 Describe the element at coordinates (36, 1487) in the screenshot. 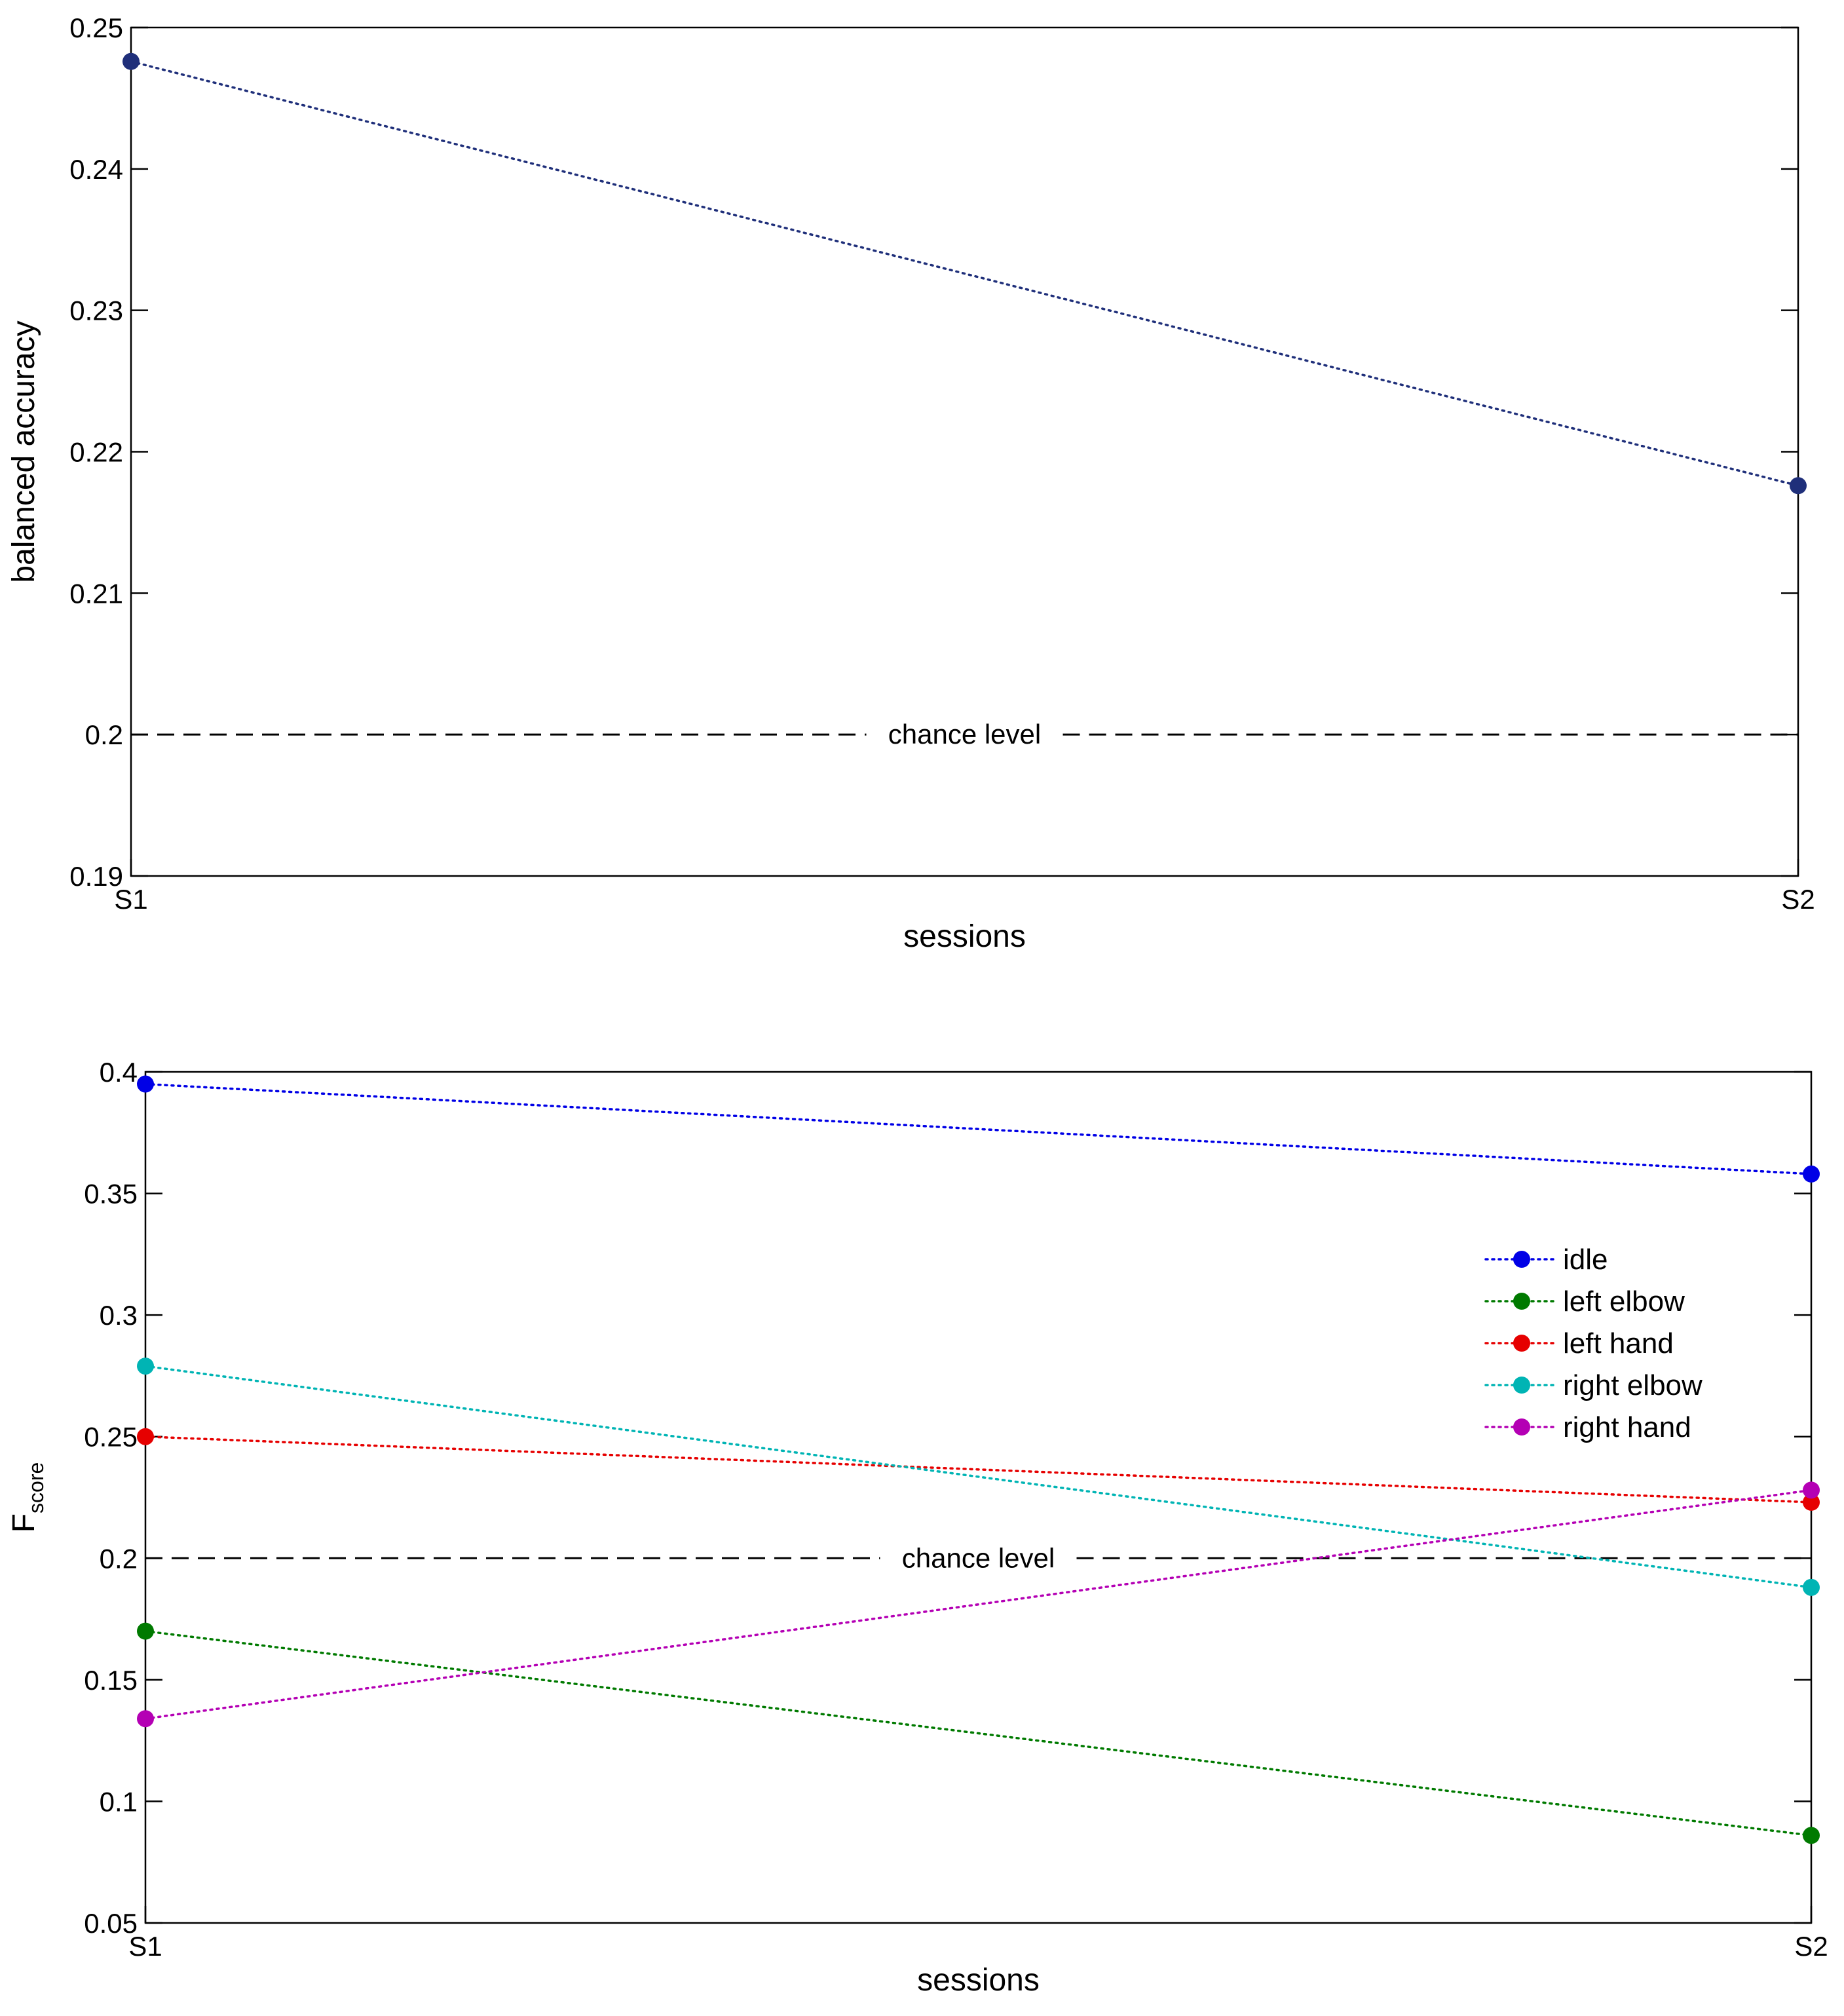

I see `y-axis-subscript: score` at that location.